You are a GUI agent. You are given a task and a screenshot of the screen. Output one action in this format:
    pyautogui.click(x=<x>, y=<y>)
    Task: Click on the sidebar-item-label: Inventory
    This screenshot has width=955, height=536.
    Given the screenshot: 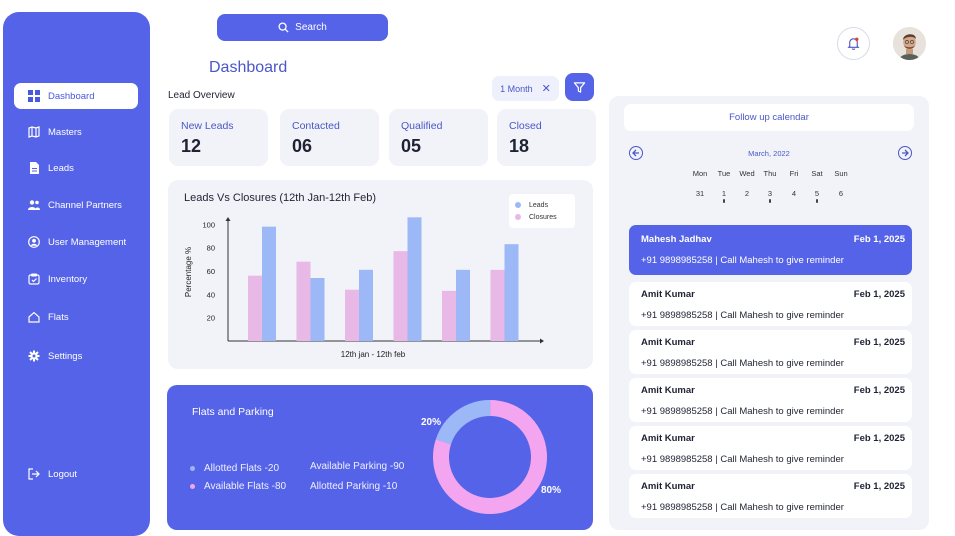 What is the action you would take?
    pyautogui.click(x=68, y=279)
    